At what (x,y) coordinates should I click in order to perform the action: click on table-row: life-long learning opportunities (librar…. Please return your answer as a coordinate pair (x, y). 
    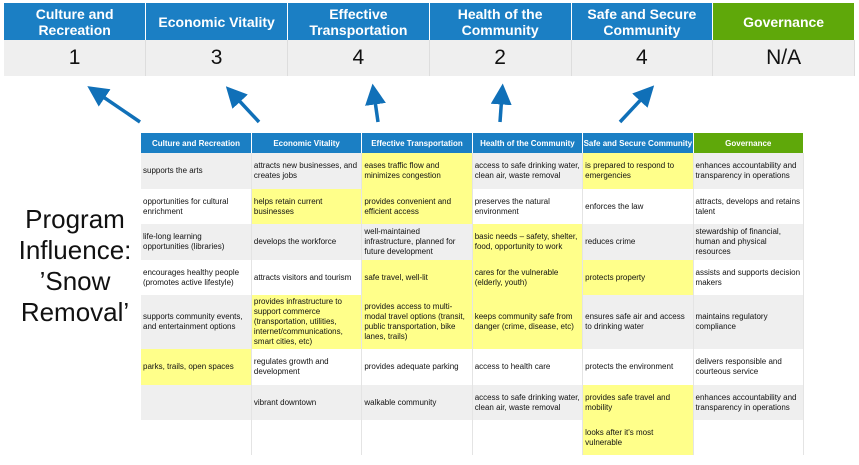
    Looking at the image, I should click on (473, 242).